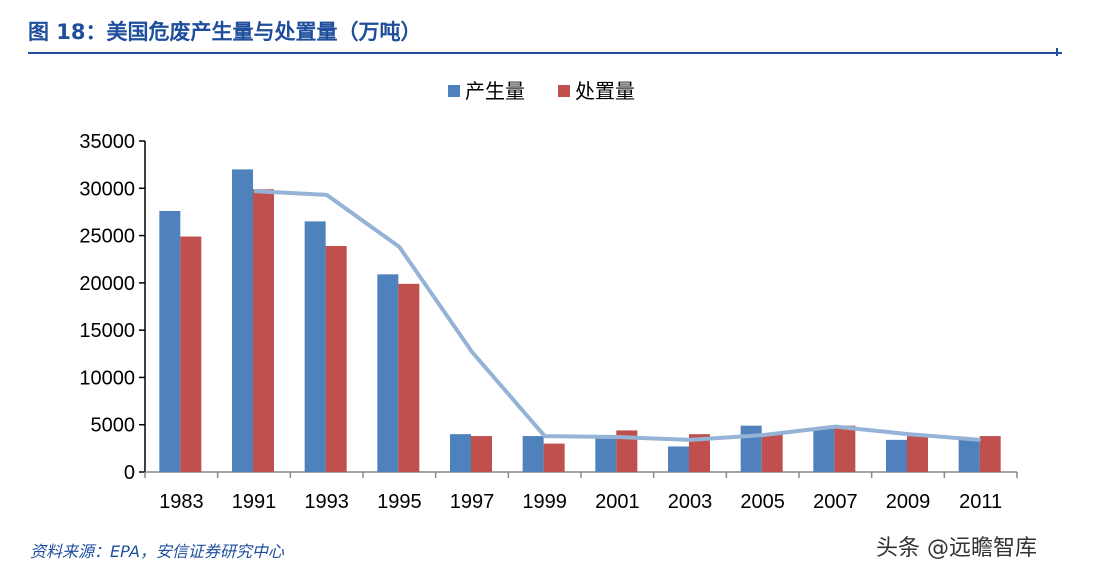  Describe the element at coordinates (113, 426) in the screenshot. I see `y-tick-label: 5000` at that location.